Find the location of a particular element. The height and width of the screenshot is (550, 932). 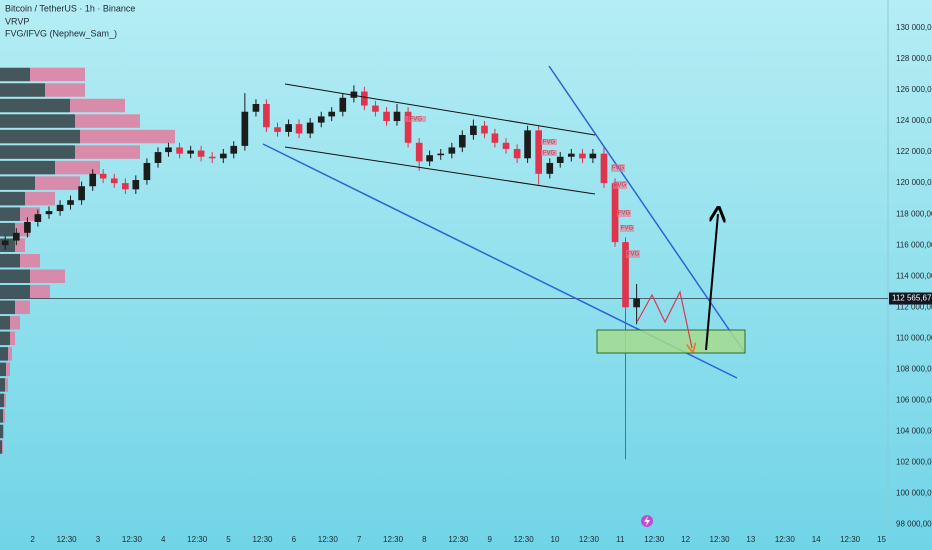

fvg-label: IFVG is located at coordinates (415, 120).